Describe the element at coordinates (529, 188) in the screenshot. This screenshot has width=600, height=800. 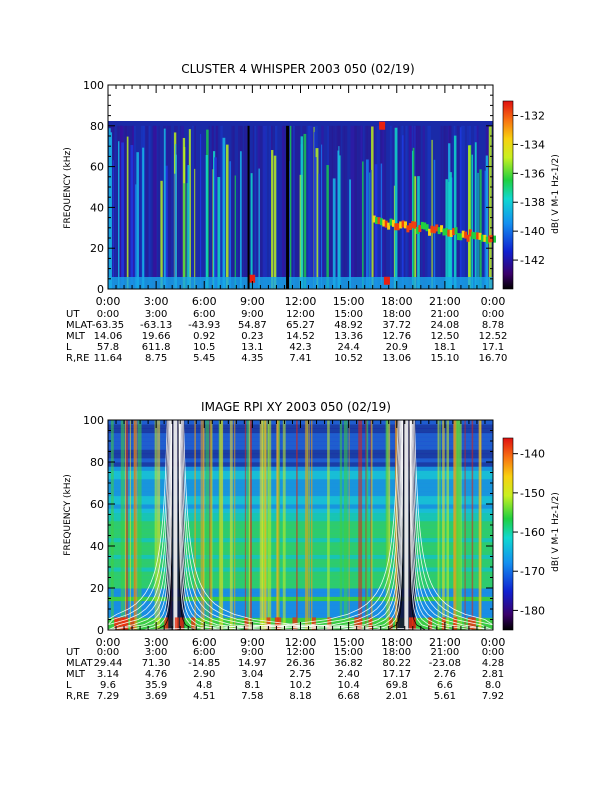
I see `cluster-colorbar-ticks: -132 -134 -136 -138 -140 -142` at that location.